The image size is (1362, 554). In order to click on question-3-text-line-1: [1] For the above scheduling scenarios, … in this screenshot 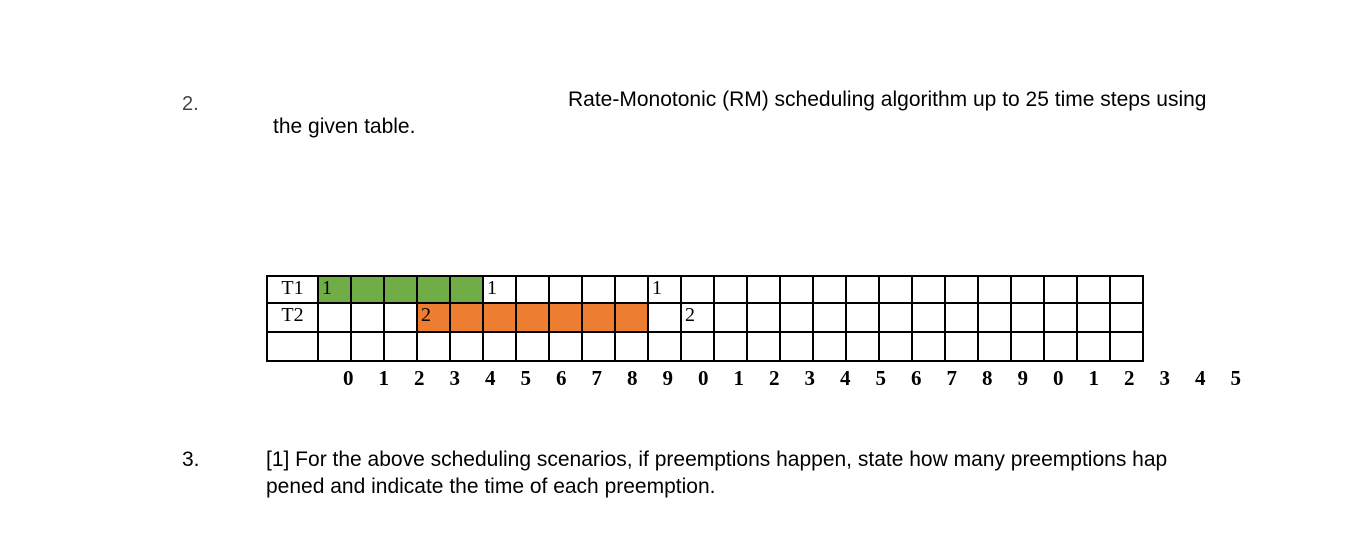, I will do `click(717, 459)`.